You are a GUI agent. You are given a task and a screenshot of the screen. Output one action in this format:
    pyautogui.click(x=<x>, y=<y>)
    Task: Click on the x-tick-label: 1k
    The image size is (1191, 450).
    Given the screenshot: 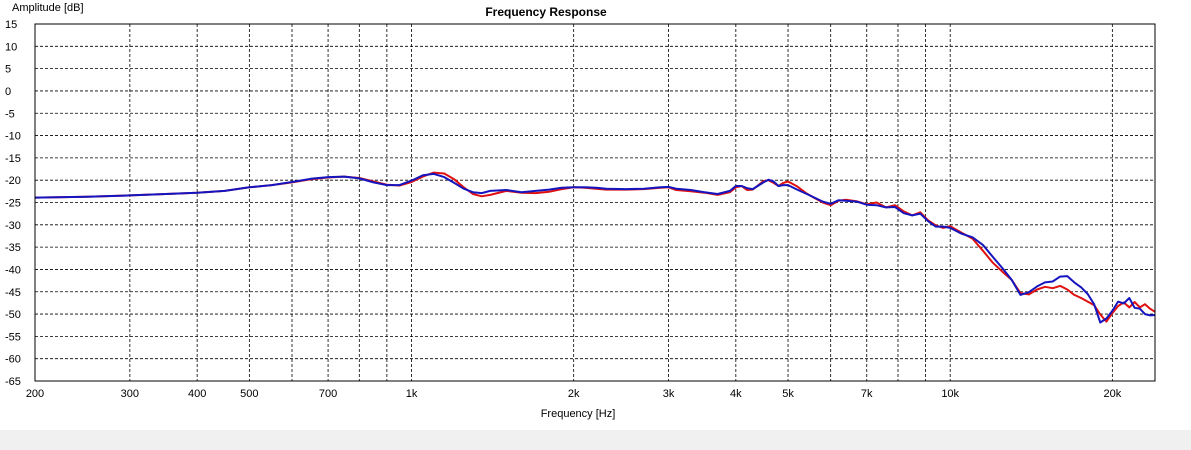 What is the action you would take?
    pyautogui.click(x=412, y=394)
    